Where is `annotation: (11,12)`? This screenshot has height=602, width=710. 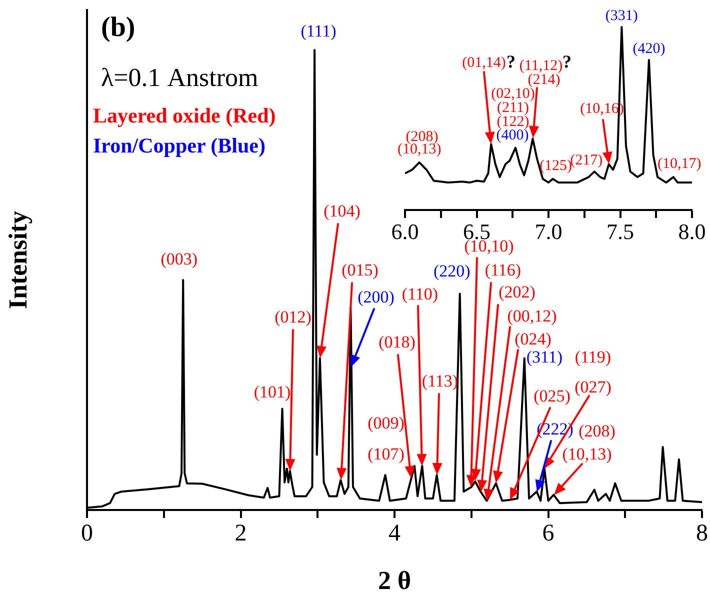 annotation: (11,12) is located at coordinates (541, 66).